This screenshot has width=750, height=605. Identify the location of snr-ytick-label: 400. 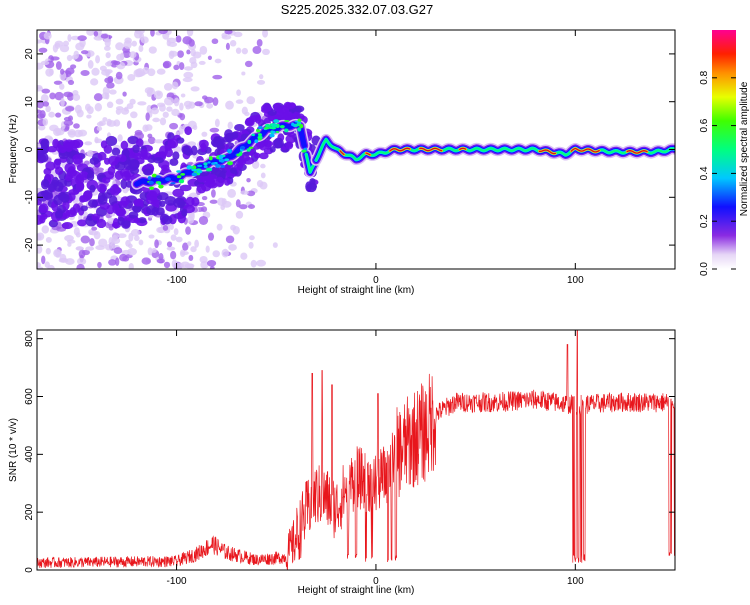
(29, 454).